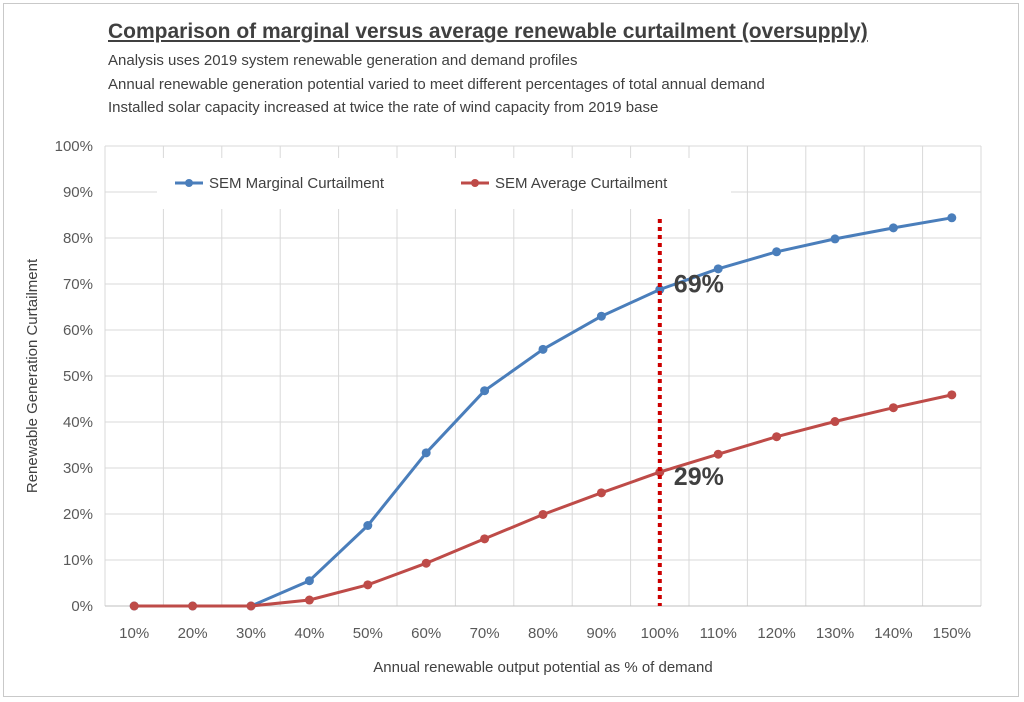  I want to click on x-tick-label: 50%, so click(368, 633).